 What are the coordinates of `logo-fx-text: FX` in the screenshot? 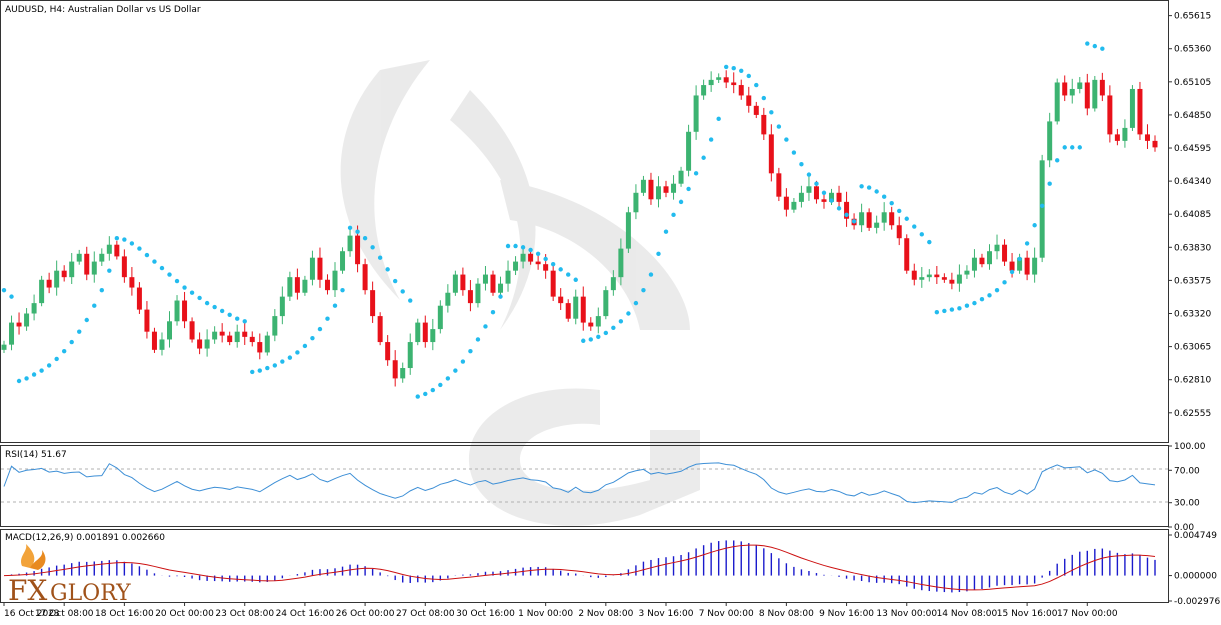 It's located at (27, 590).